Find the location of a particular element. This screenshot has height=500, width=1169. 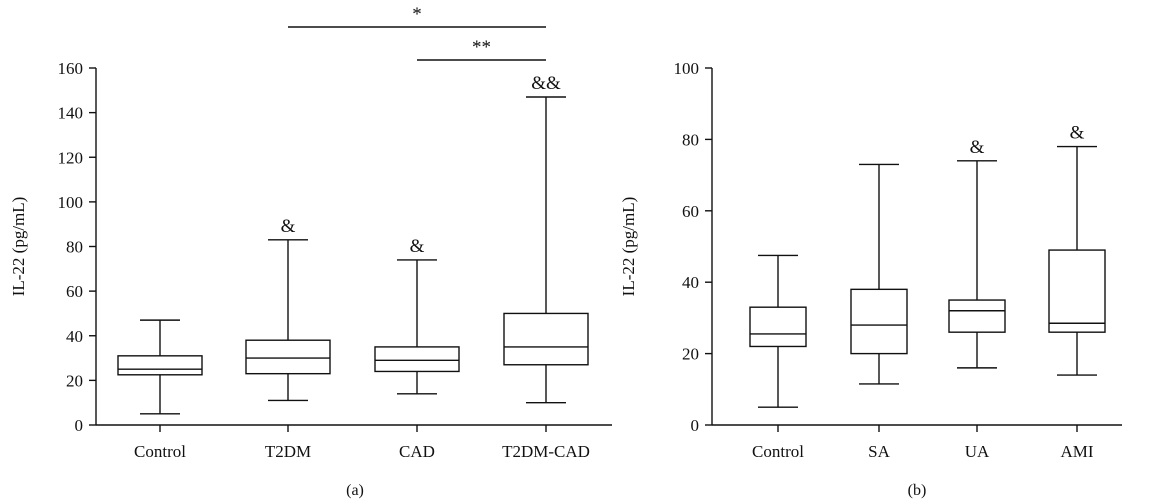

y-tick-label: 140 is located at coordinates (71, 113).